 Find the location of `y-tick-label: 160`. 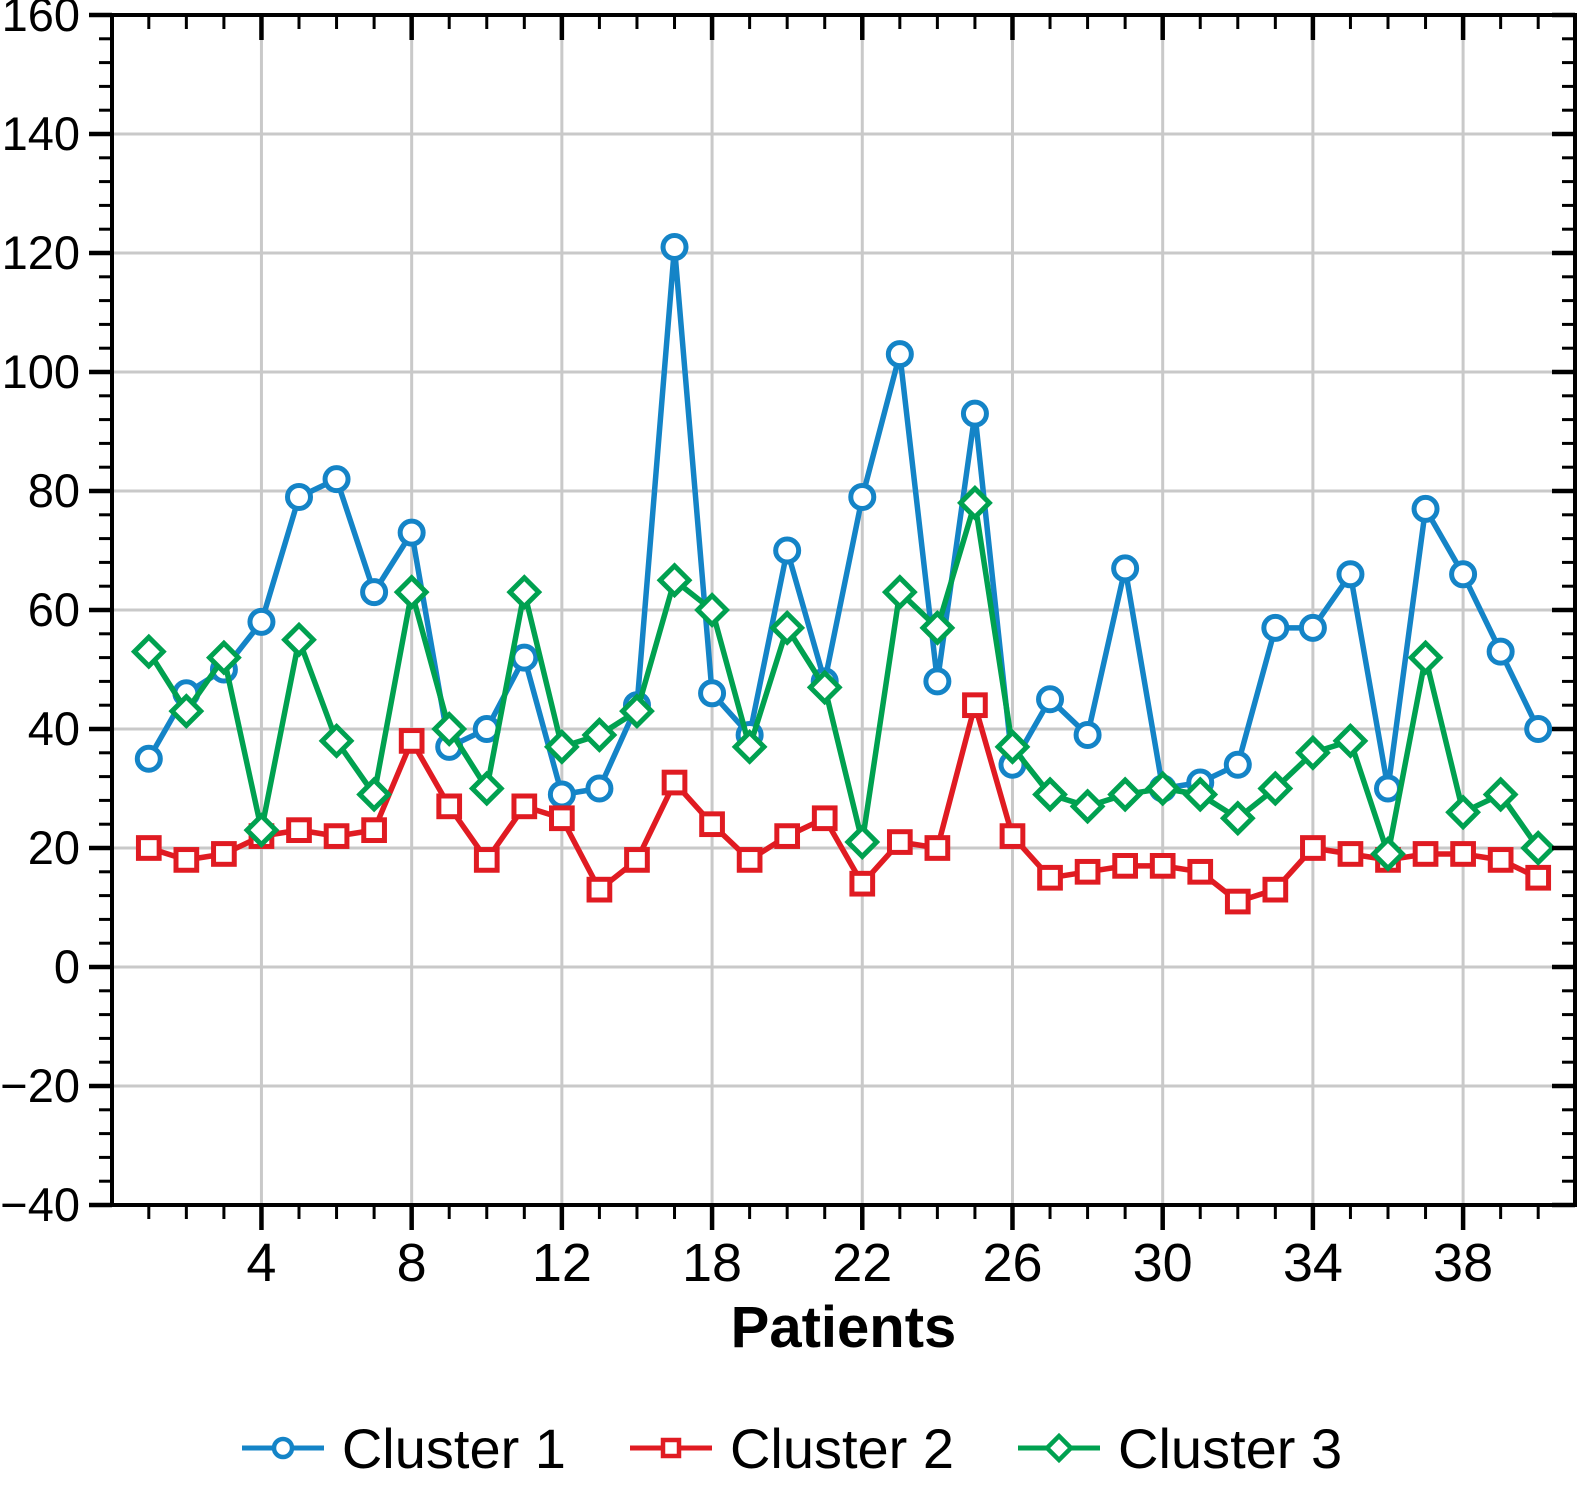

y-tick-label: 160 is located at coordinates (41, 20).